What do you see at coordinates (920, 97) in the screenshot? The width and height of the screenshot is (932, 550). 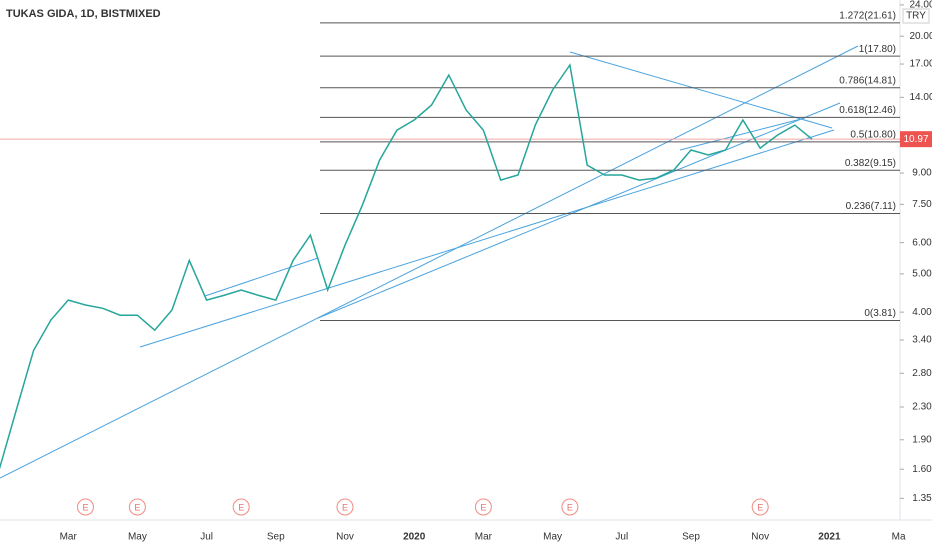 I see `y-tick-label: 14.00` at bounding box center [920, 97].